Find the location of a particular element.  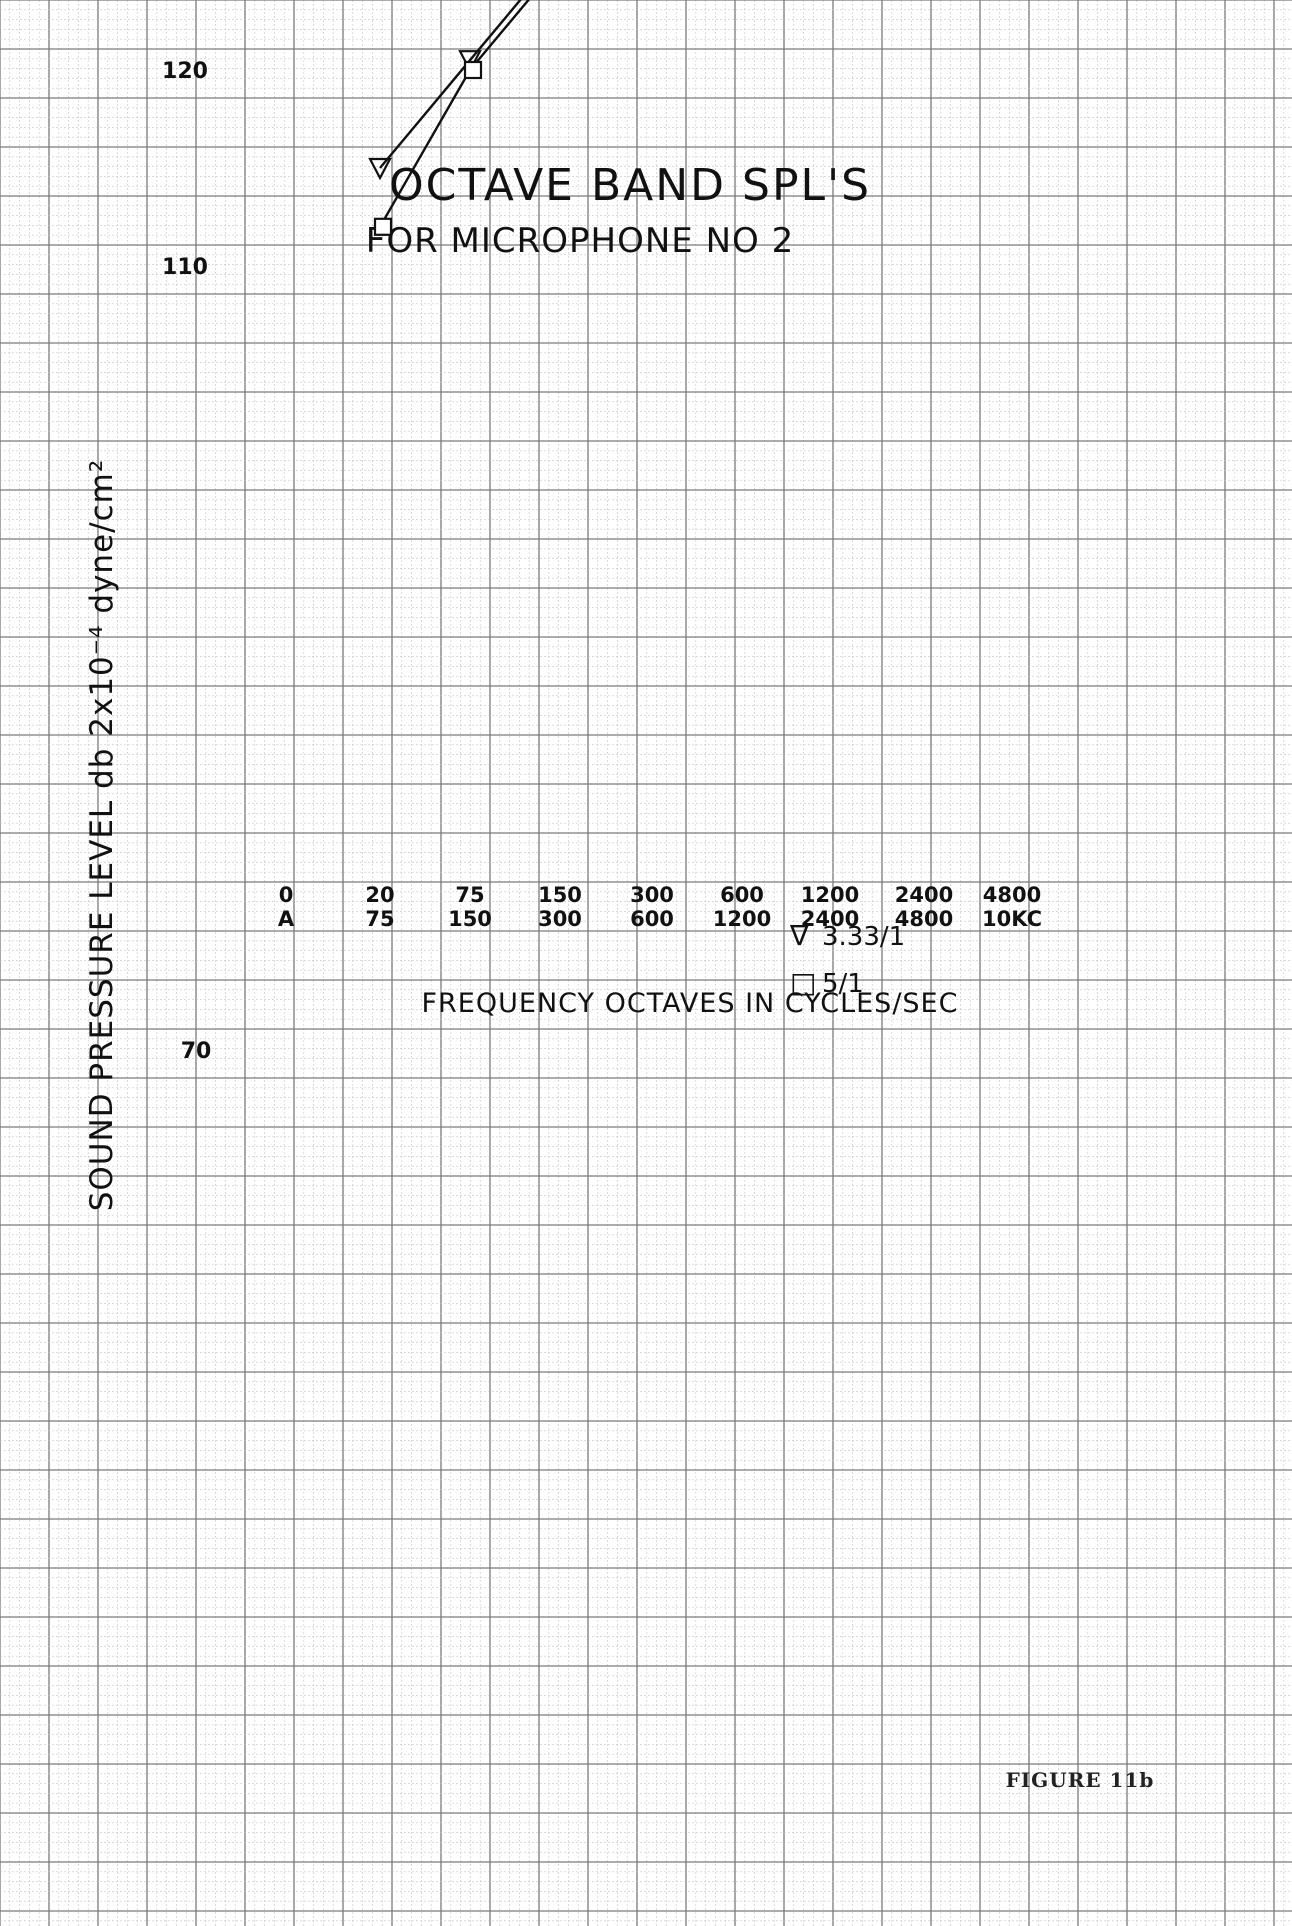

chart-subtitle: FOR MICROPHONE NO 2 is located at coordinates (580, 241).